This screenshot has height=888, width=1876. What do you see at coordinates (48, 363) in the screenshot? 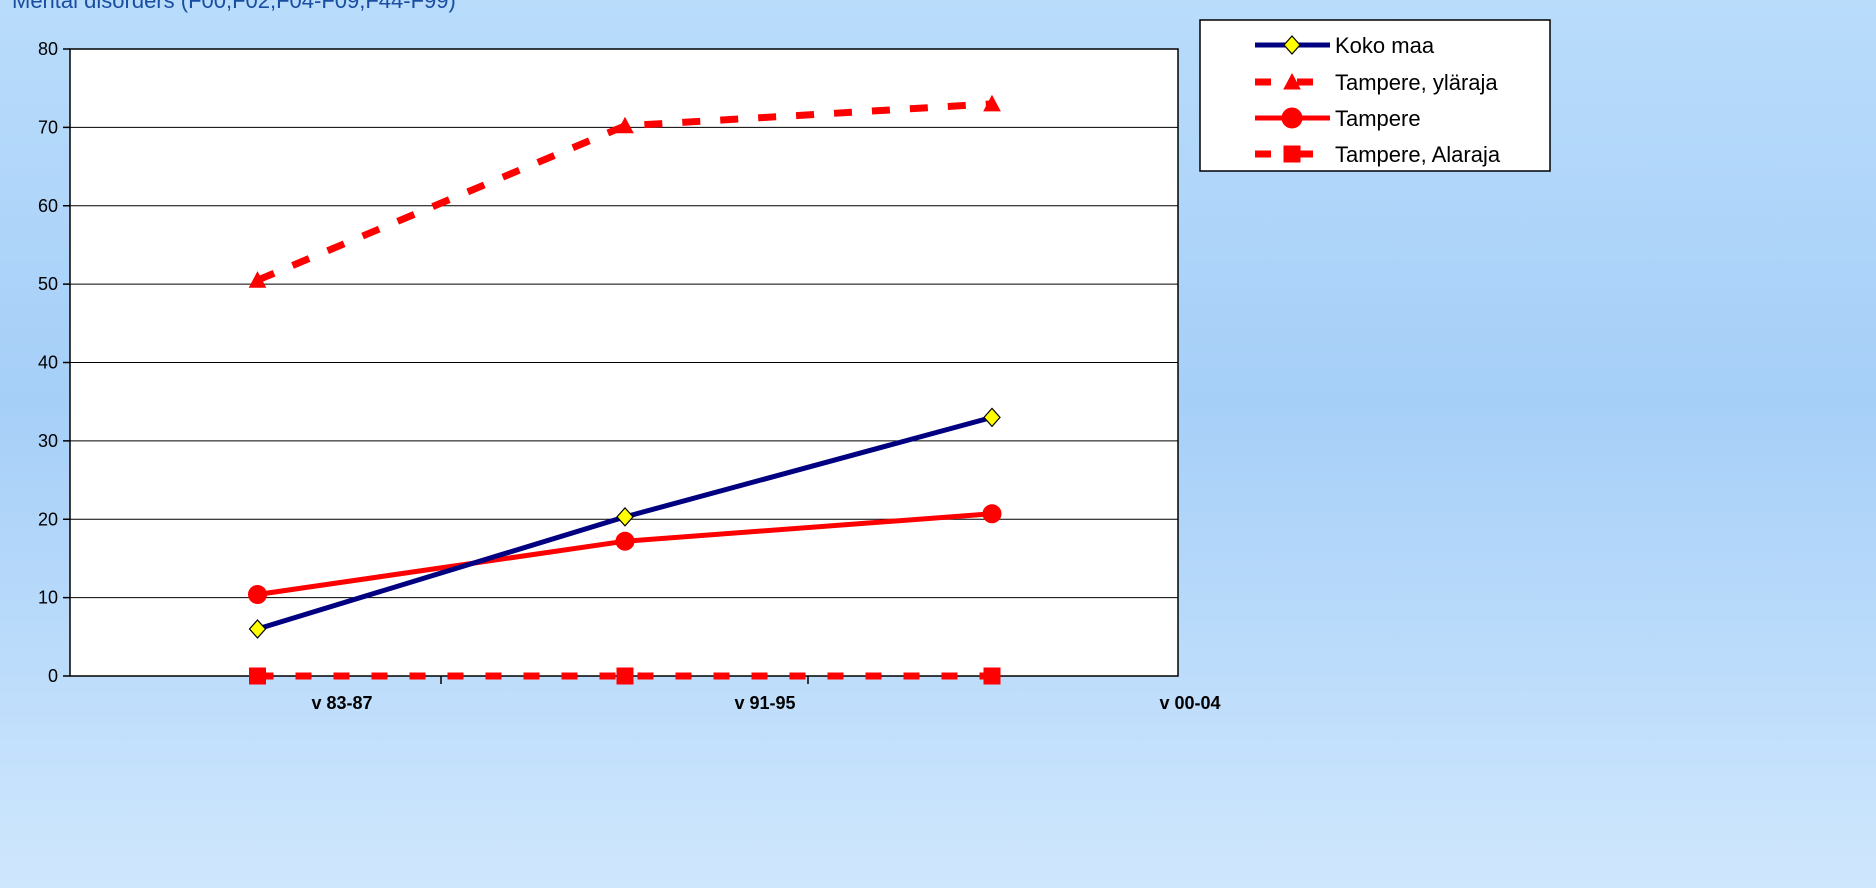
I see `y-tick-label: 40` at bounding box center [48, 363].